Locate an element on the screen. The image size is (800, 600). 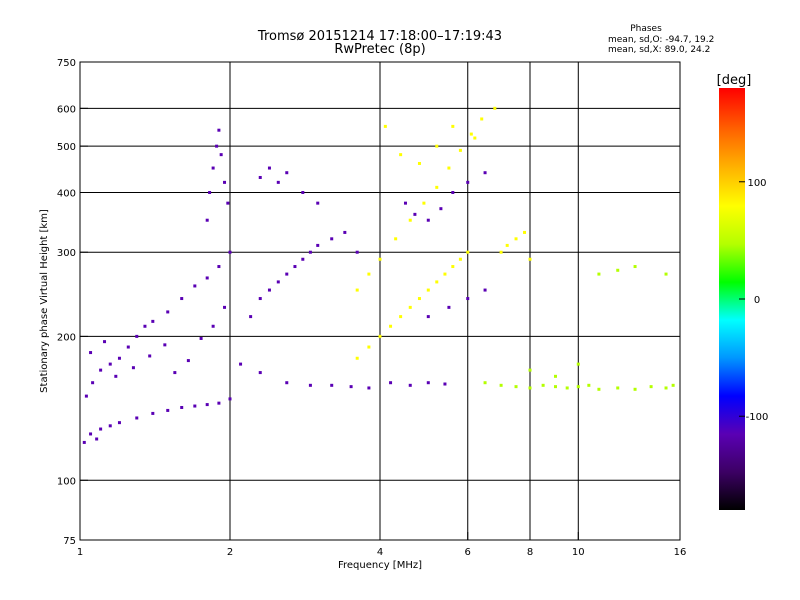
colorbar: [deg] 100 0 -100 is located at coordinates (742, 291).